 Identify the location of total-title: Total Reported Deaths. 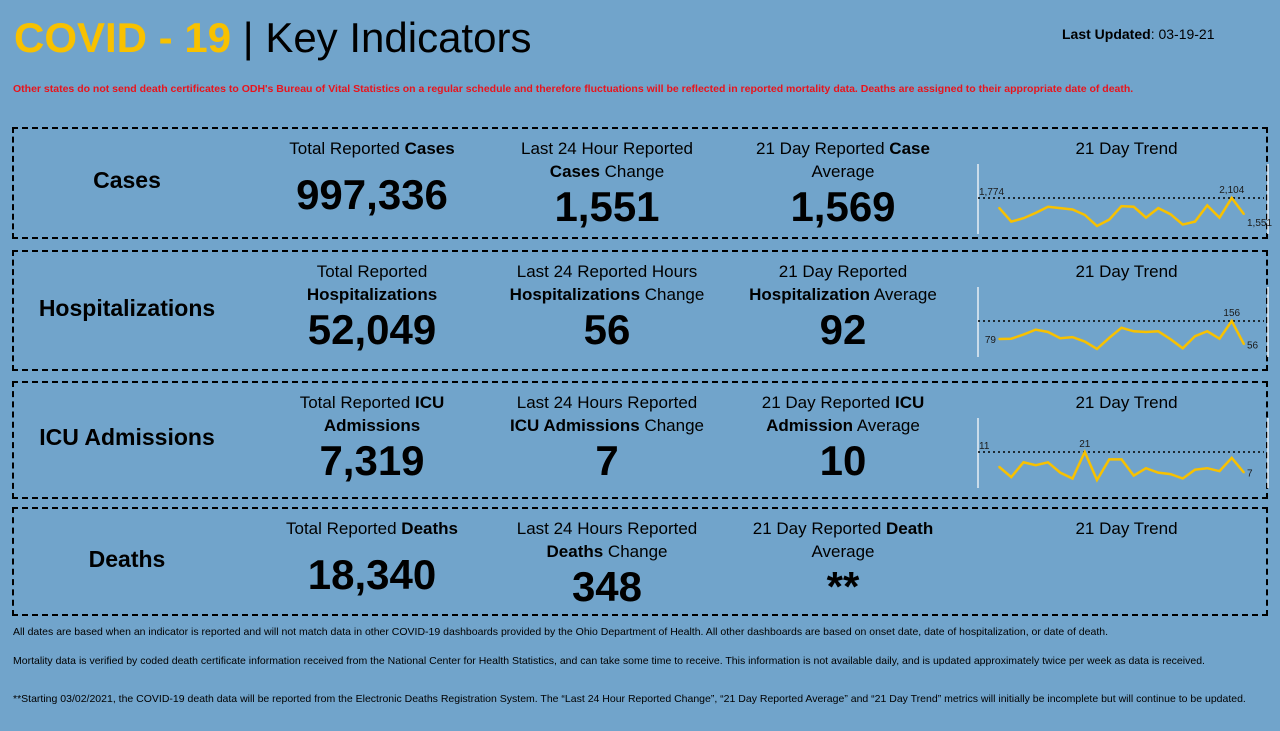
(372, 540).